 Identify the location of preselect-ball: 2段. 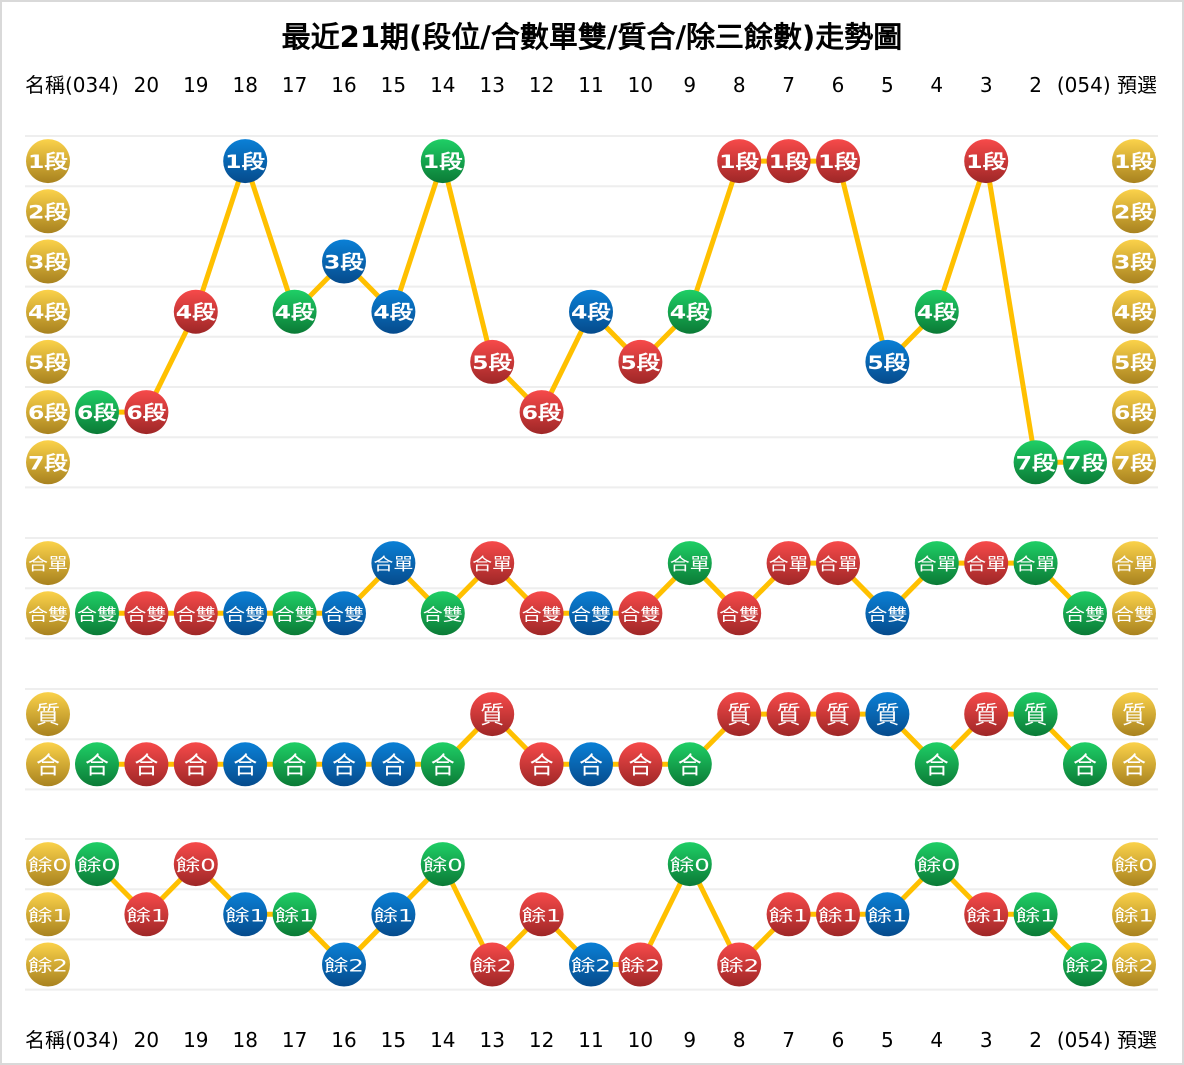
(1134, 211).